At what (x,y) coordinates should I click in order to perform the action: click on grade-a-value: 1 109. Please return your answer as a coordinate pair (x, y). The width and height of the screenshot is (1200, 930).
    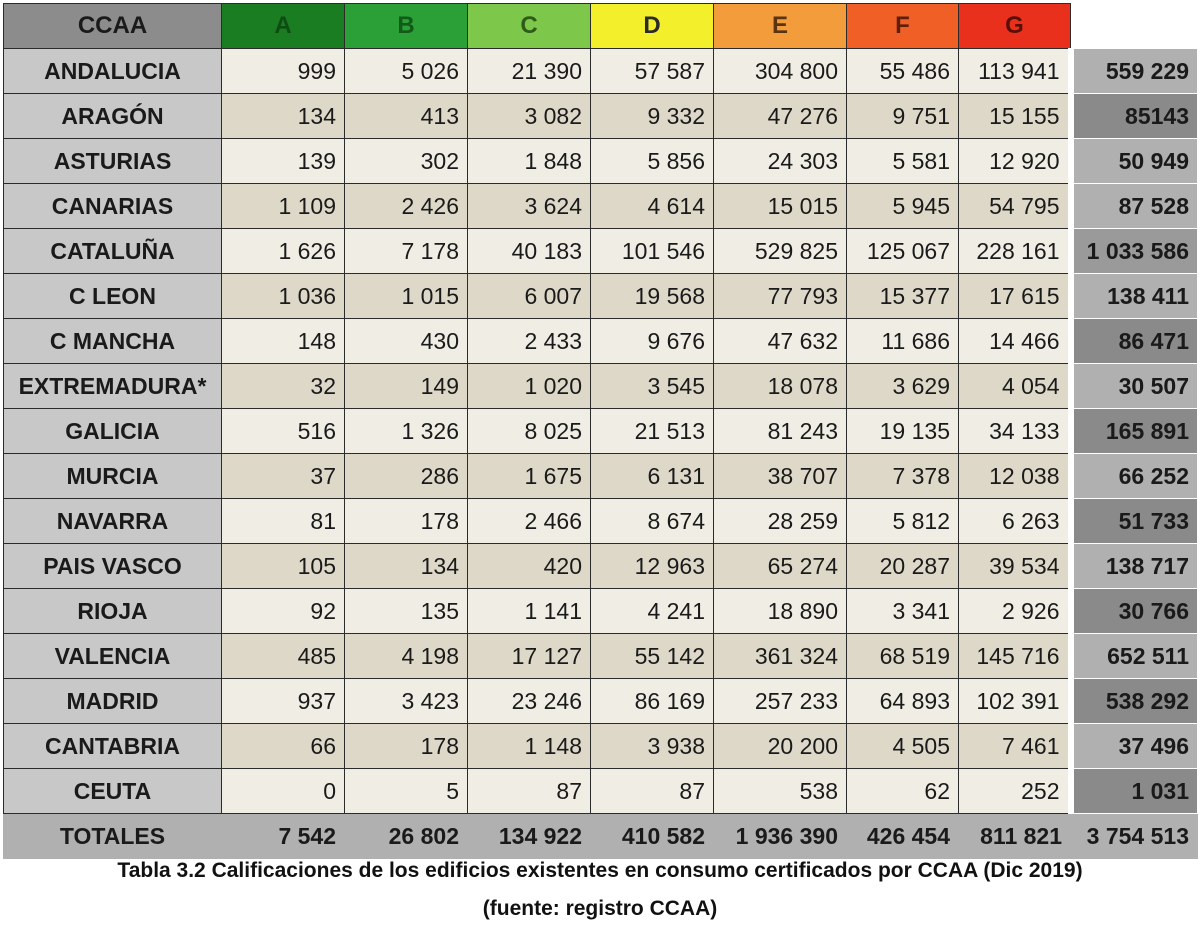
    Looking at the image, I should click on (283, 206).